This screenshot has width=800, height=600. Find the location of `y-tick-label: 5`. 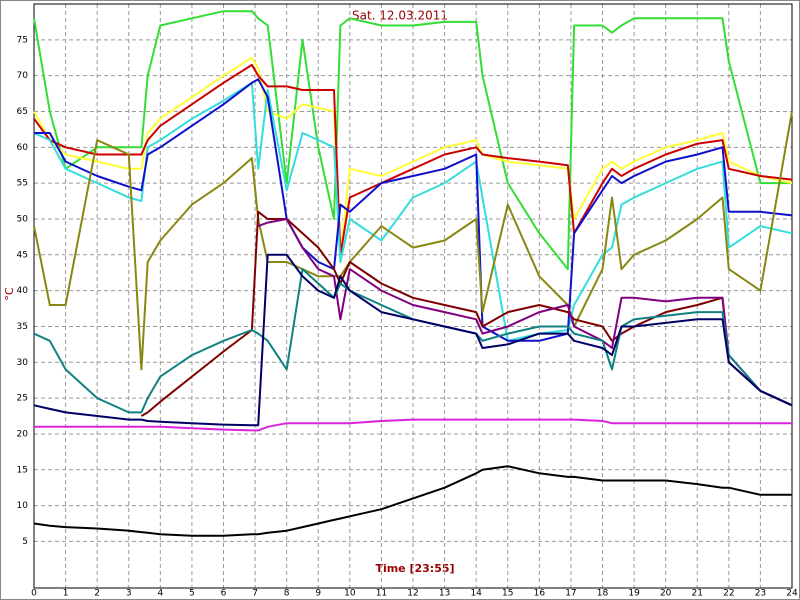

y-tick-label: 5 is located at coordinates (25, 542).